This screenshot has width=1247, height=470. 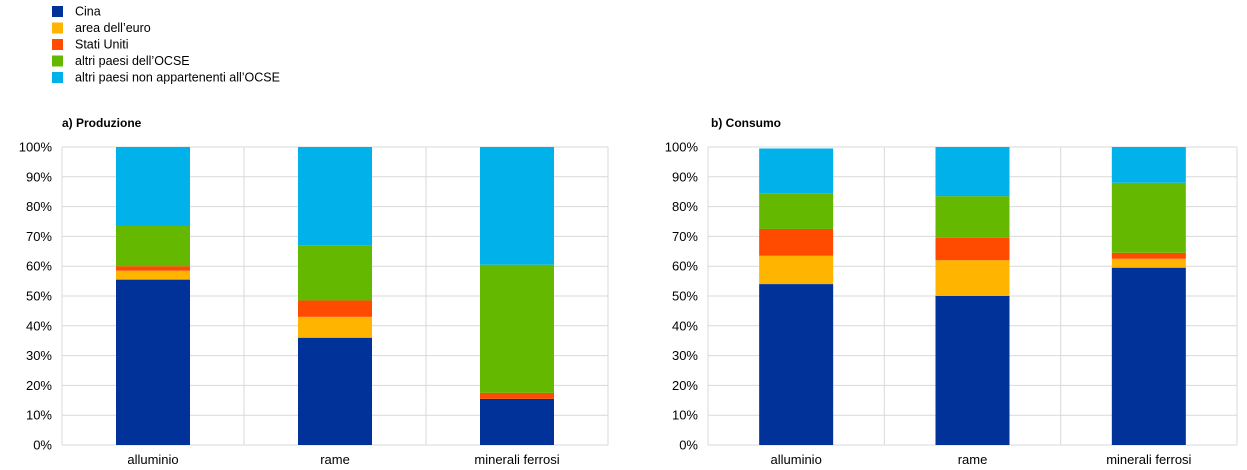 I want to click on legend-label: altri paesi dell’OCSE, so click(x=132, y=61).